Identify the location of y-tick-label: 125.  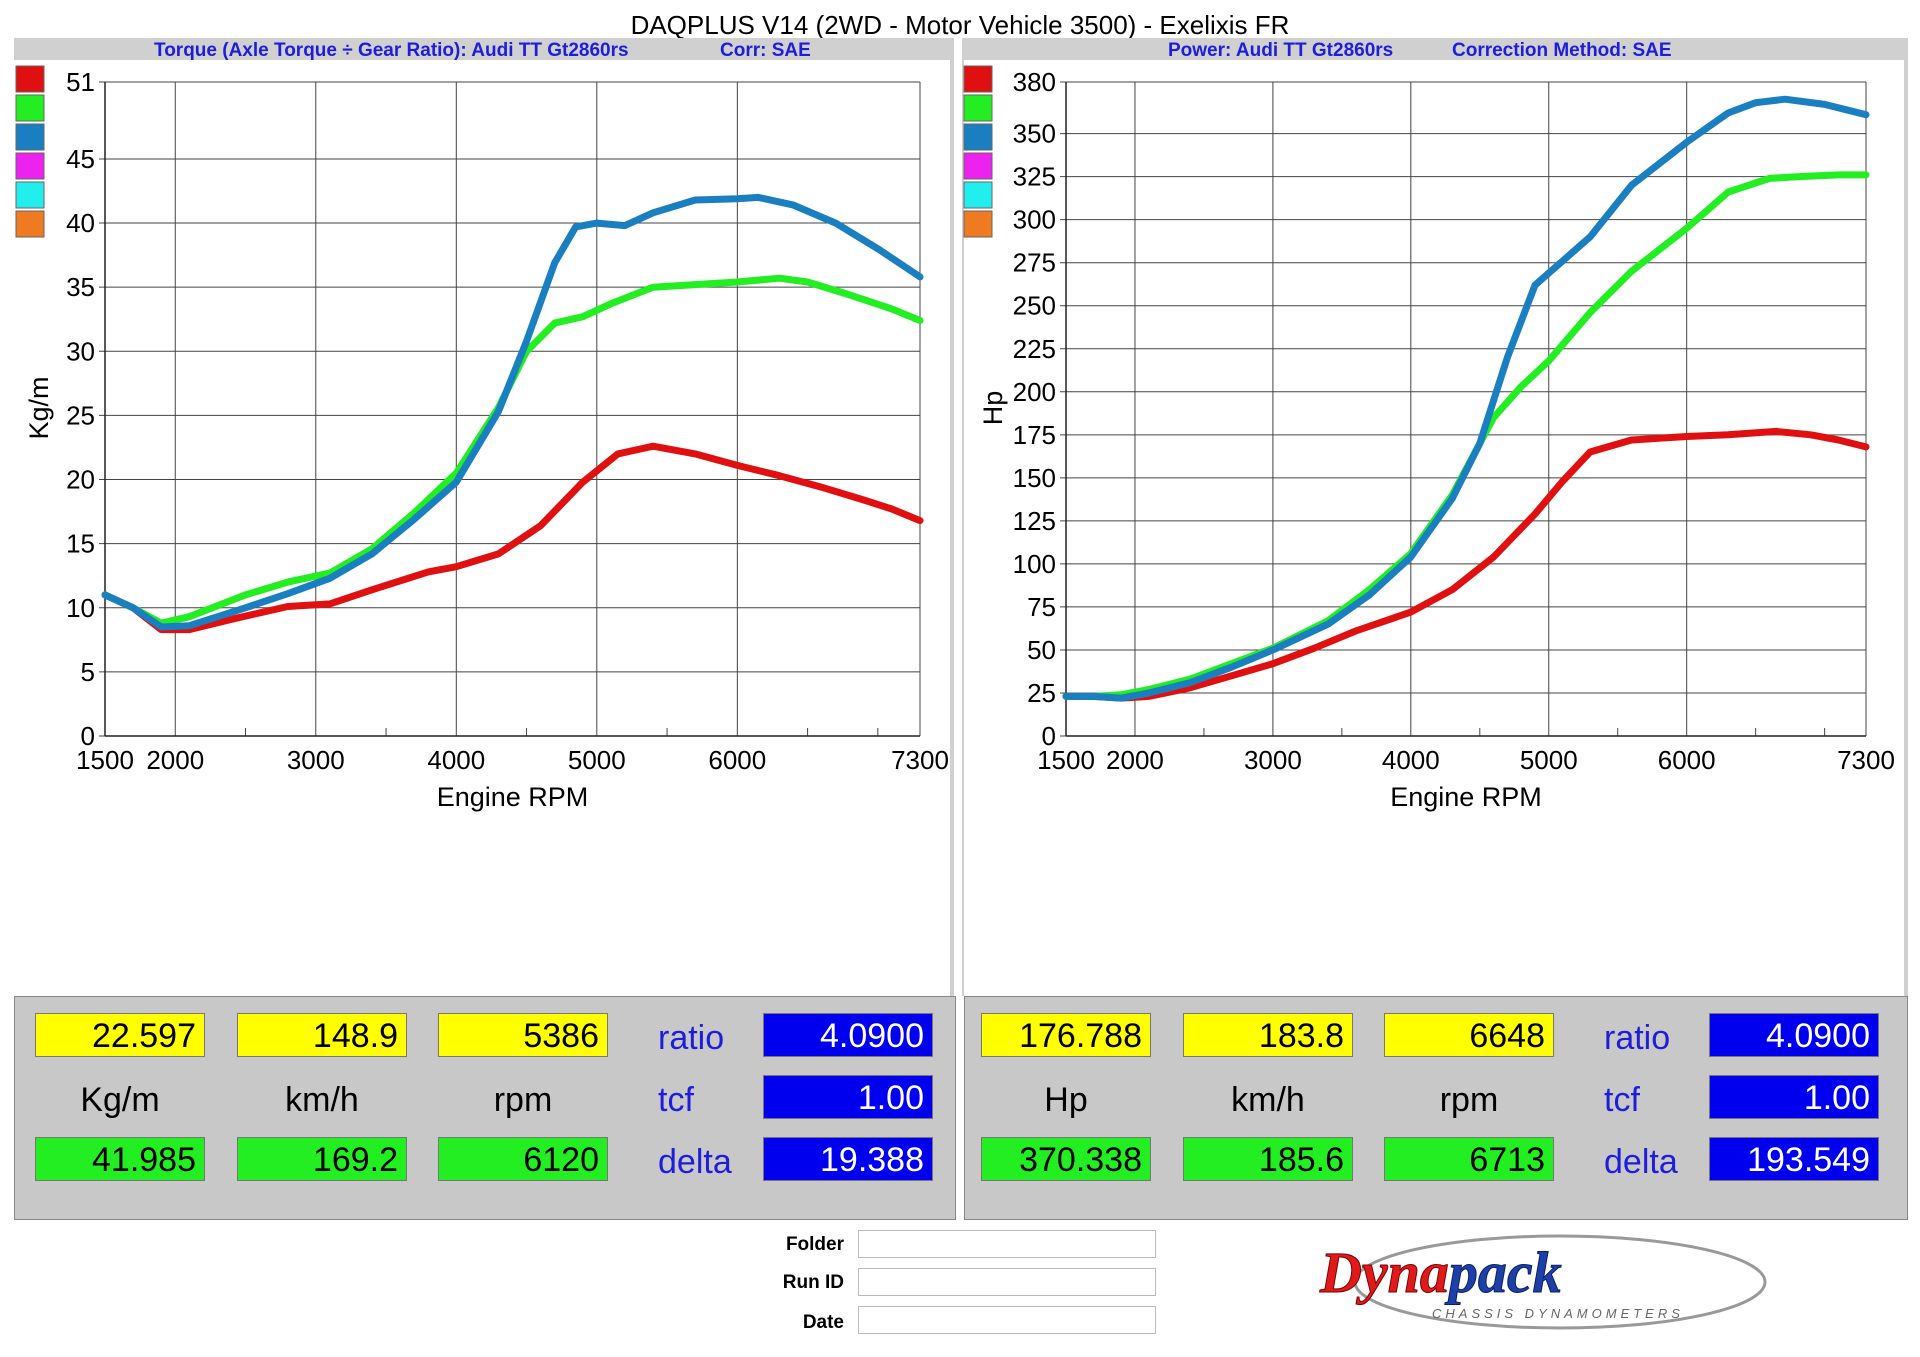
(1034, 521).